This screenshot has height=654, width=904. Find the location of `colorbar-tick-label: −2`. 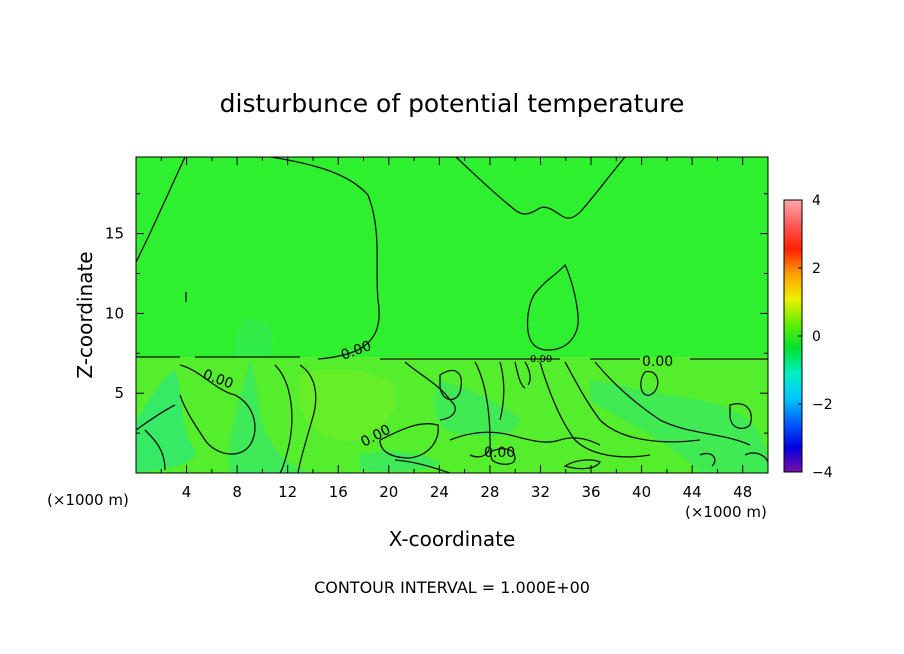

colorbar-tick-label: −2 is located at coordinates (822, 405).